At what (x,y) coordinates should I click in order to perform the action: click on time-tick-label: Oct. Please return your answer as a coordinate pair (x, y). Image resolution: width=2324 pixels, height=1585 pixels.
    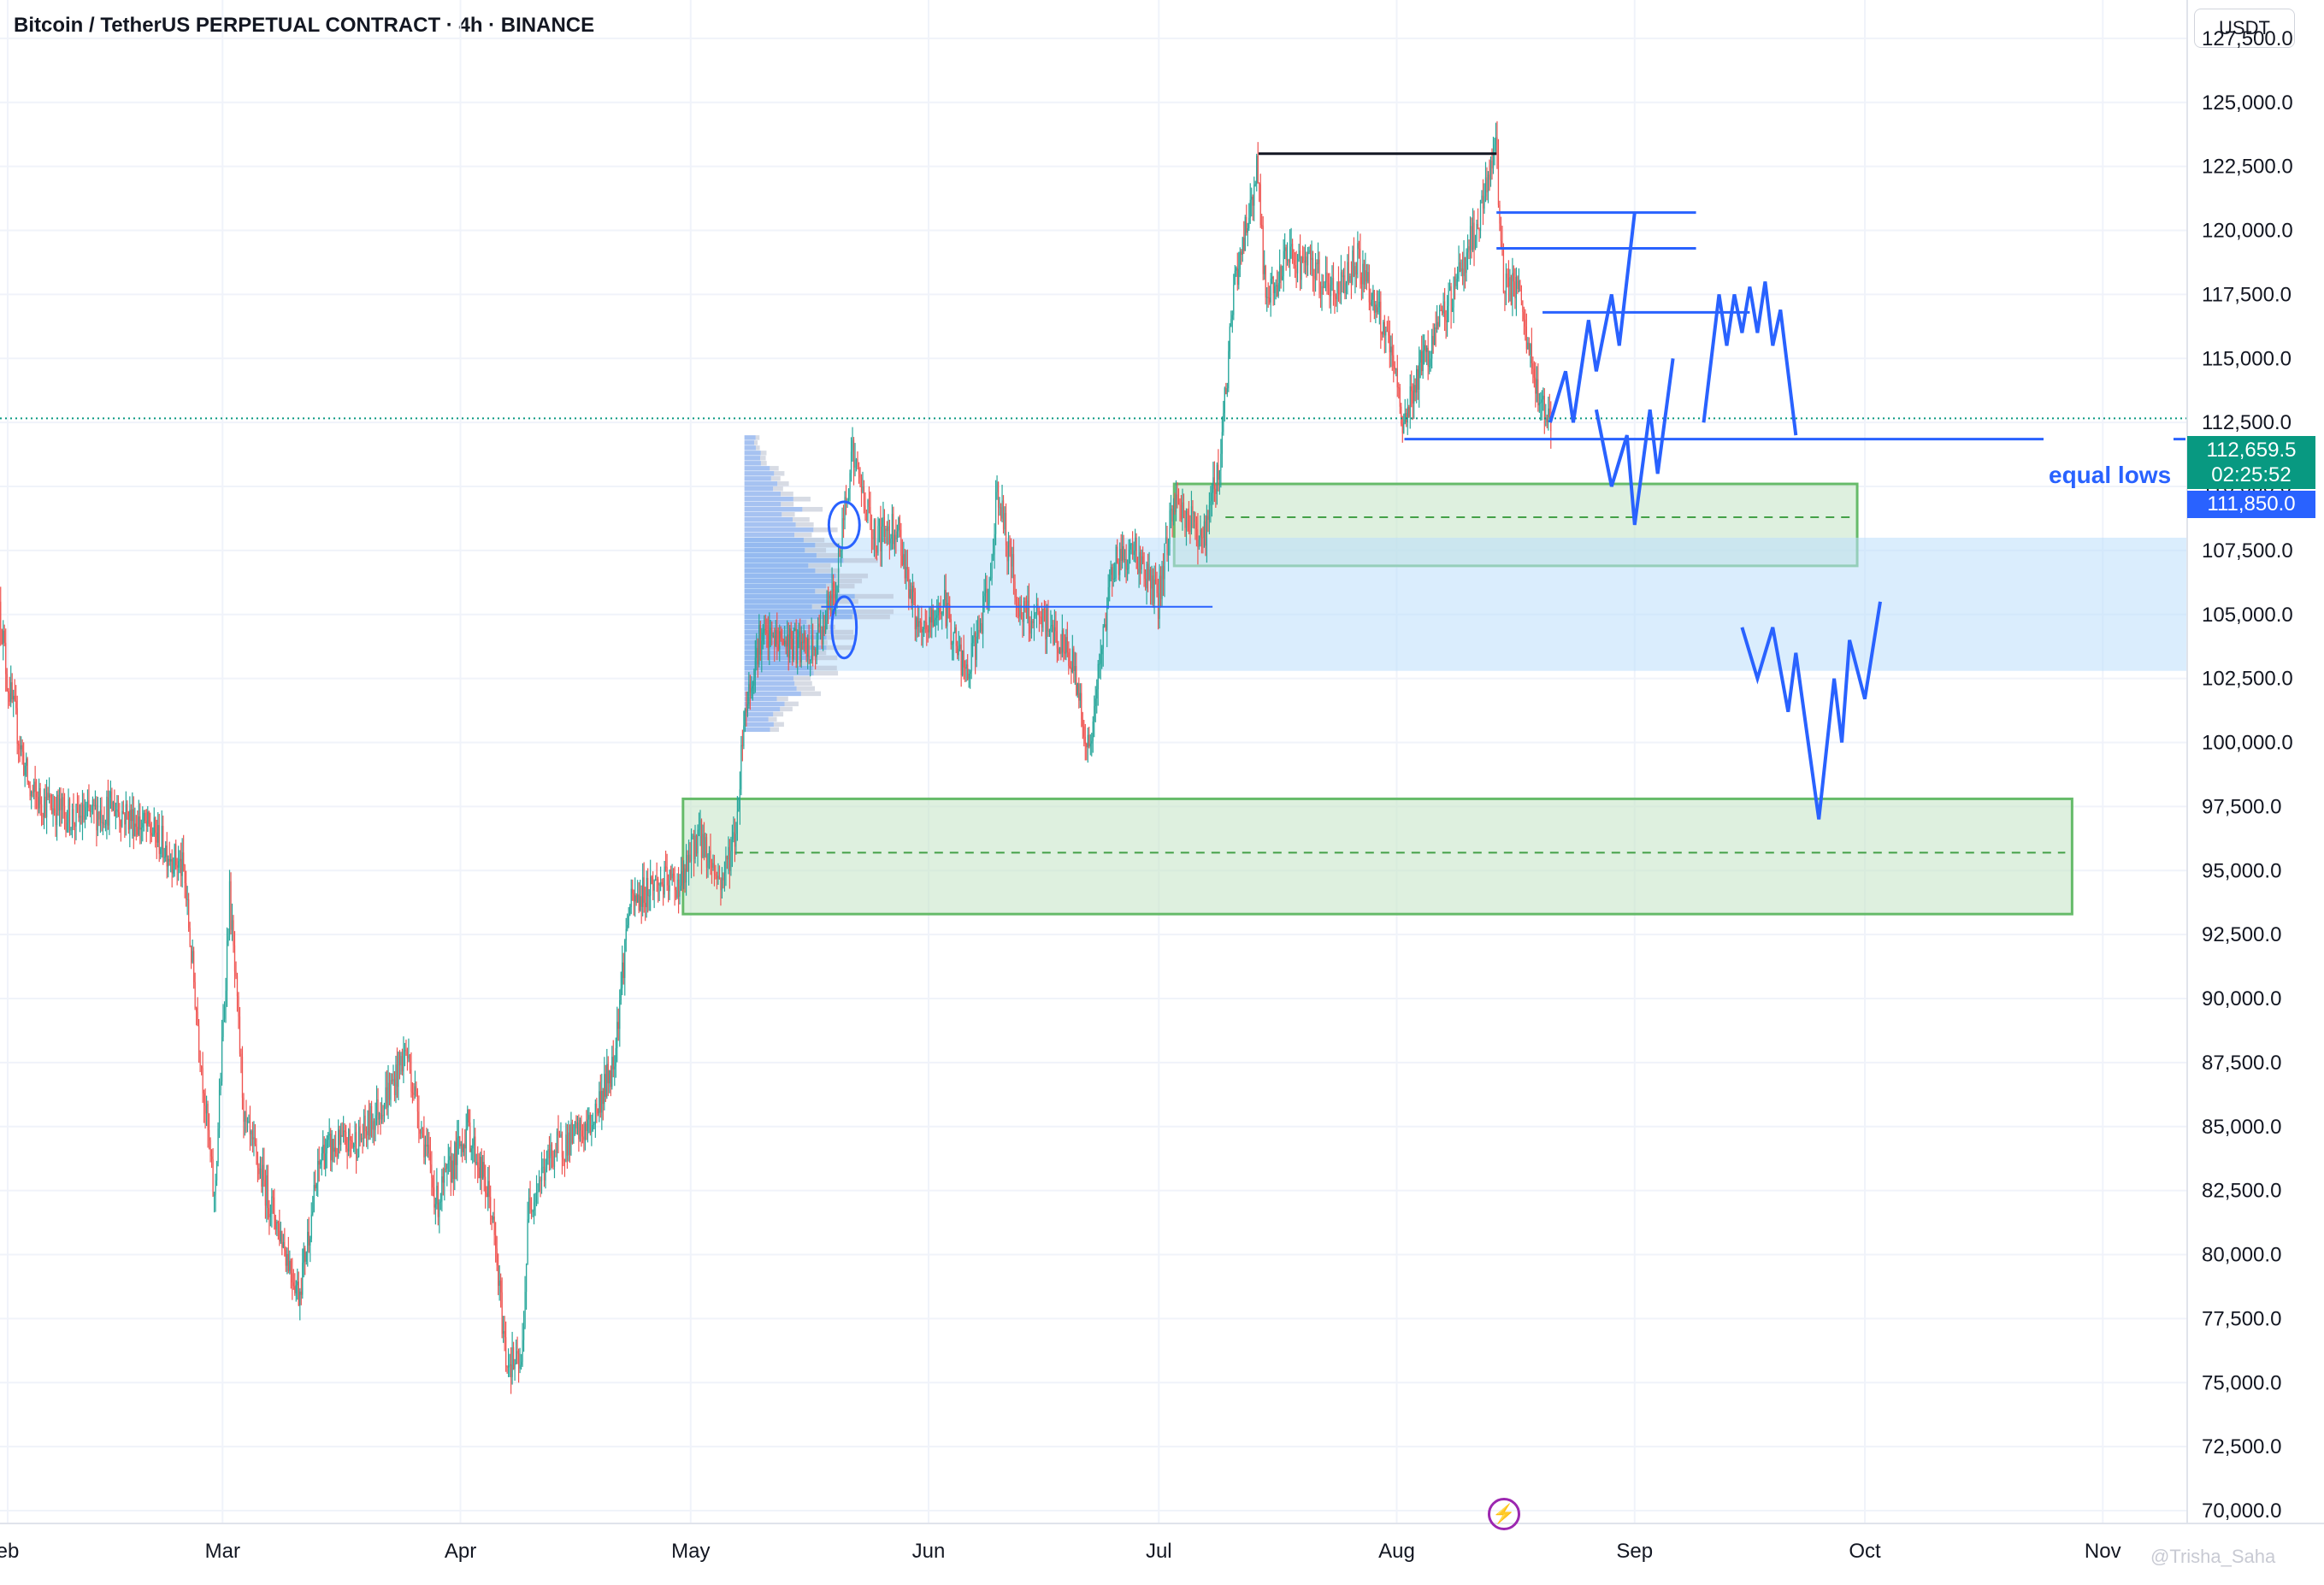
    Looking at the image, I should click on (1865, 1551).